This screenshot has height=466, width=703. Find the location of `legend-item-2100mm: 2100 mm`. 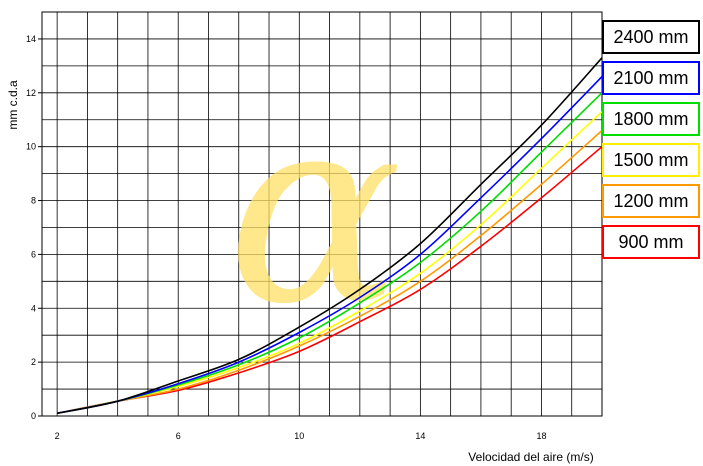

legend-item-2100mm: 2100 mm is located at coordinates (651, 78).